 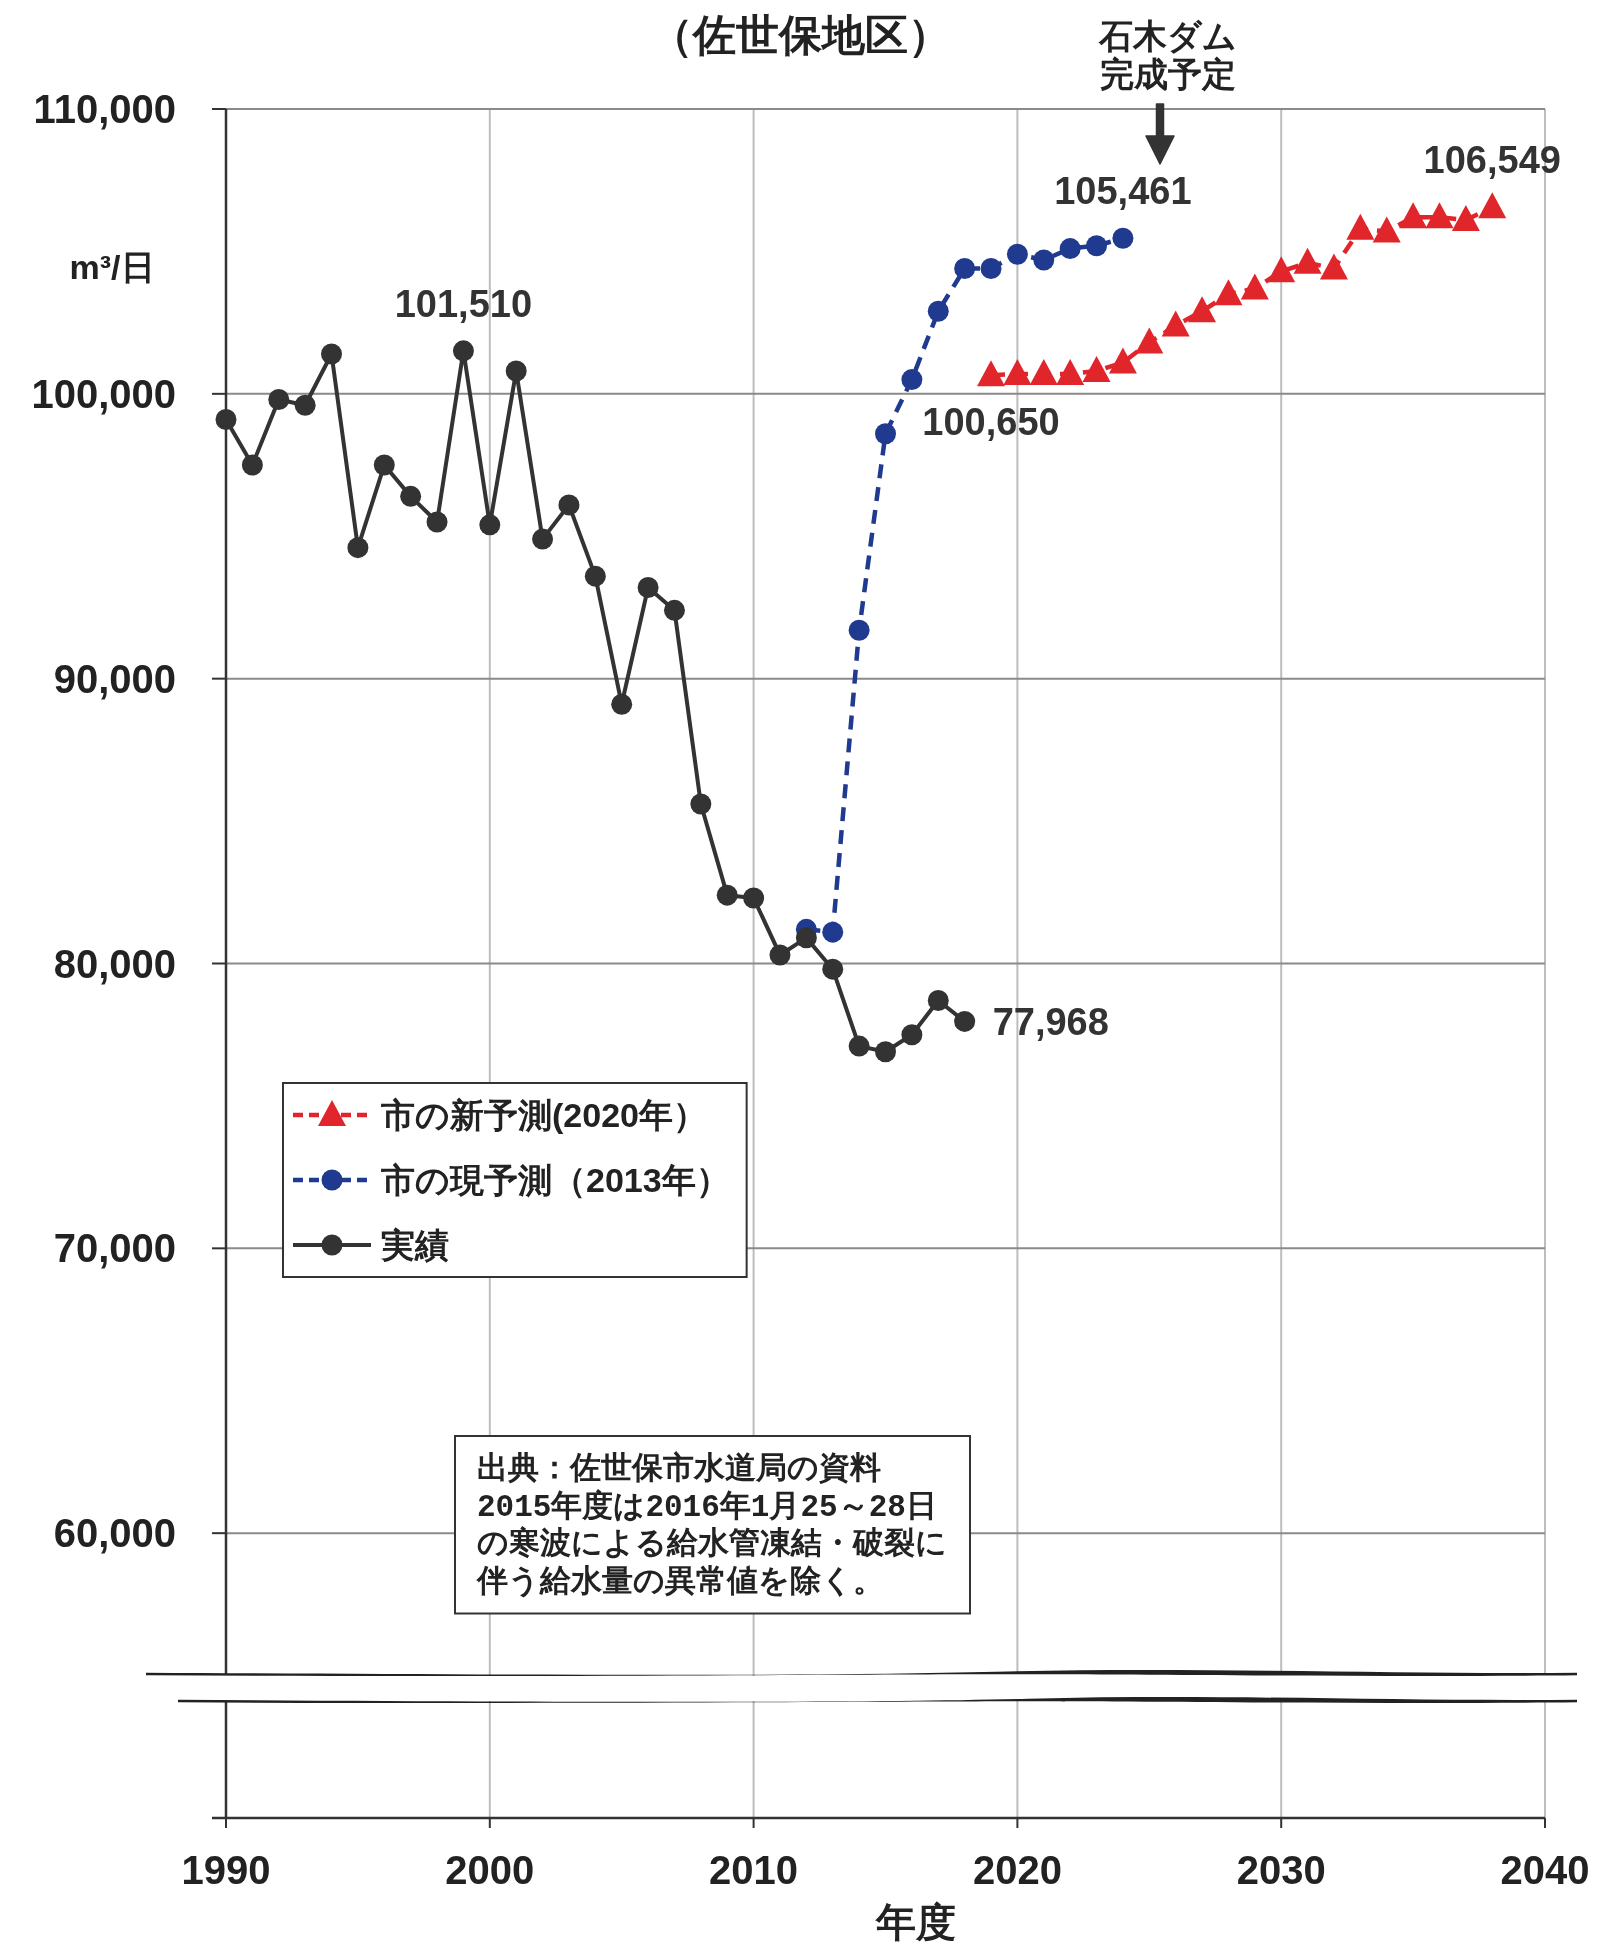 What do you see at coordinates (114, 963) in the screenshot?
I see `y-tick-label: 80,000` at bounding box center [114, 963].